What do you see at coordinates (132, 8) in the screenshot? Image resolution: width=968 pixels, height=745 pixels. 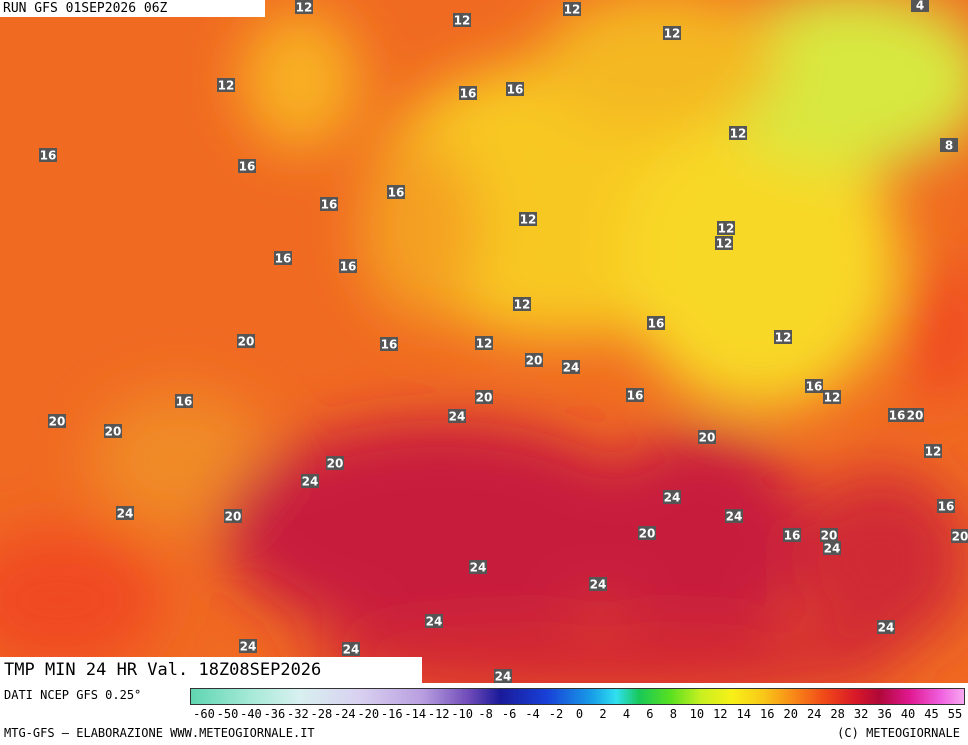 I see `run-header: RUN GFS 01SEP2026 06Z` at bounding box center [132, 8].